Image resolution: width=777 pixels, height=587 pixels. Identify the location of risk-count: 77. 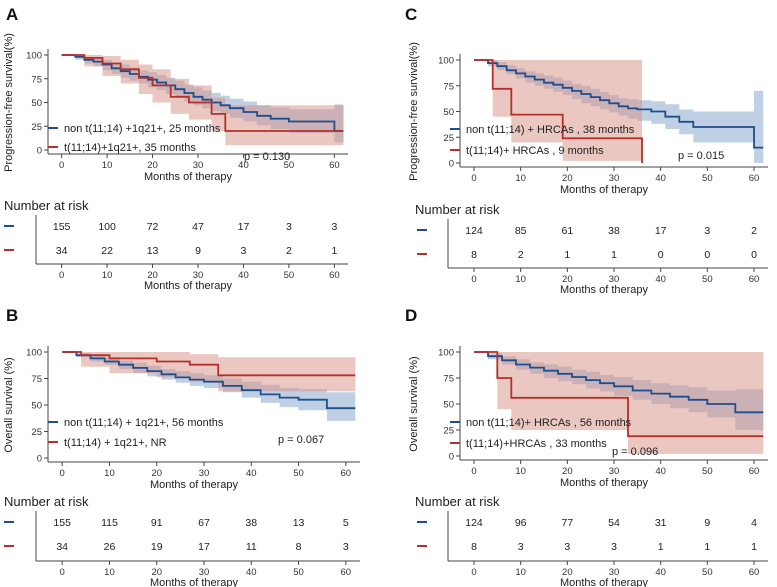
(567, 523).